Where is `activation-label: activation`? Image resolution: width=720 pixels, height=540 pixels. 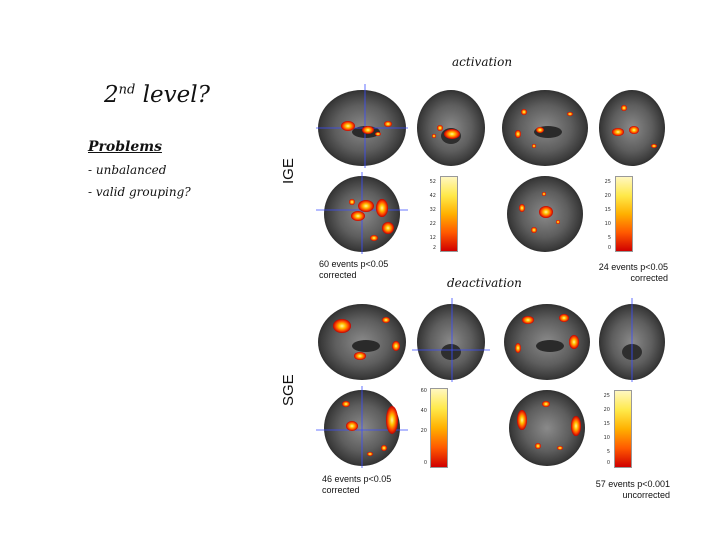 activation-label: activation is located at coordinates (482, 62).